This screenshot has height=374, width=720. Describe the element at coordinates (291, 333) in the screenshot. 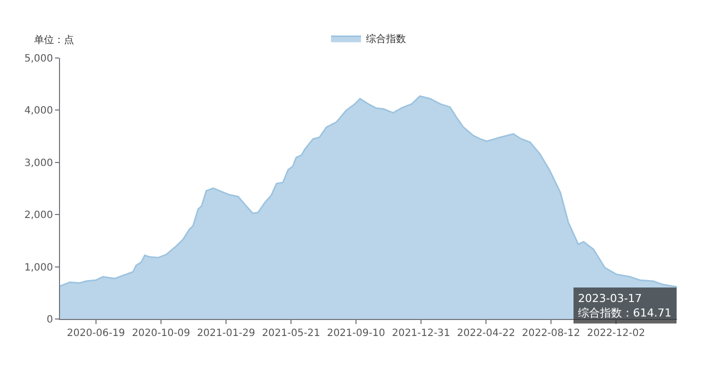

I see `x-tick-label: 2021-05-21` at that location.